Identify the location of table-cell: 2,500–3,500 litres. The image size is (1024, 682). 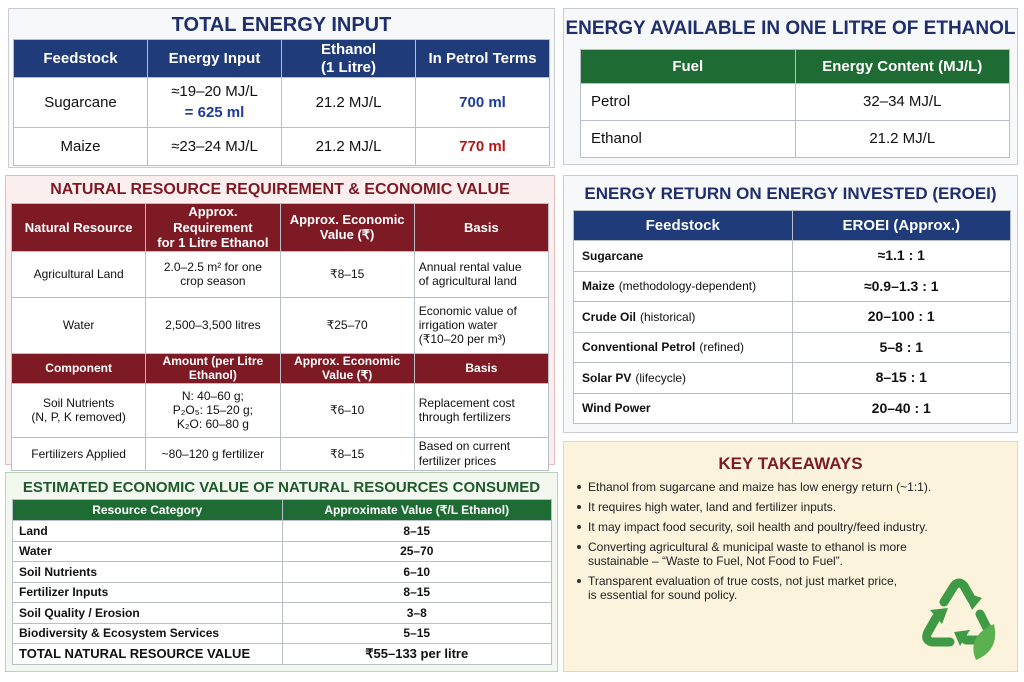
(213, 325).